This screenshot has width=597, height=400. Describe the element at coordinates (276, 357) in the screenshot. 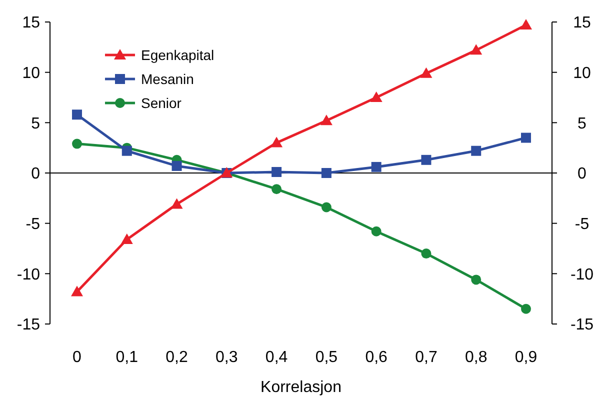

I see `x-tick-label: 0,4` at that location.